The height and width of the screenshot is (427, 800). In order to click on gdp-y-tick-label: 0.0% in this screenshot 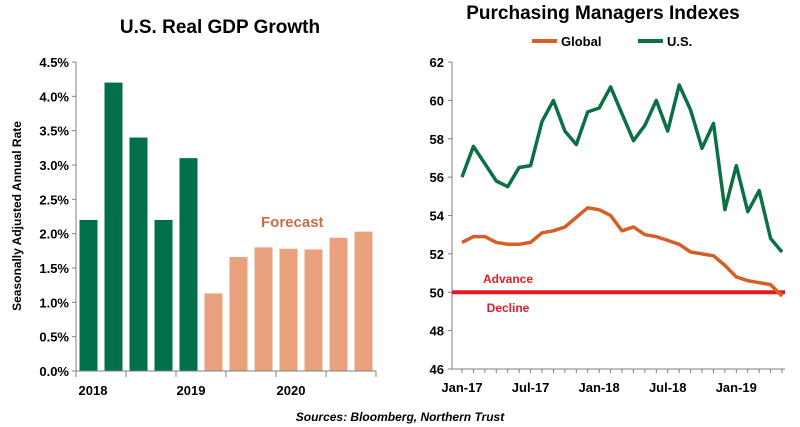, I will do `click(54, 371)`.